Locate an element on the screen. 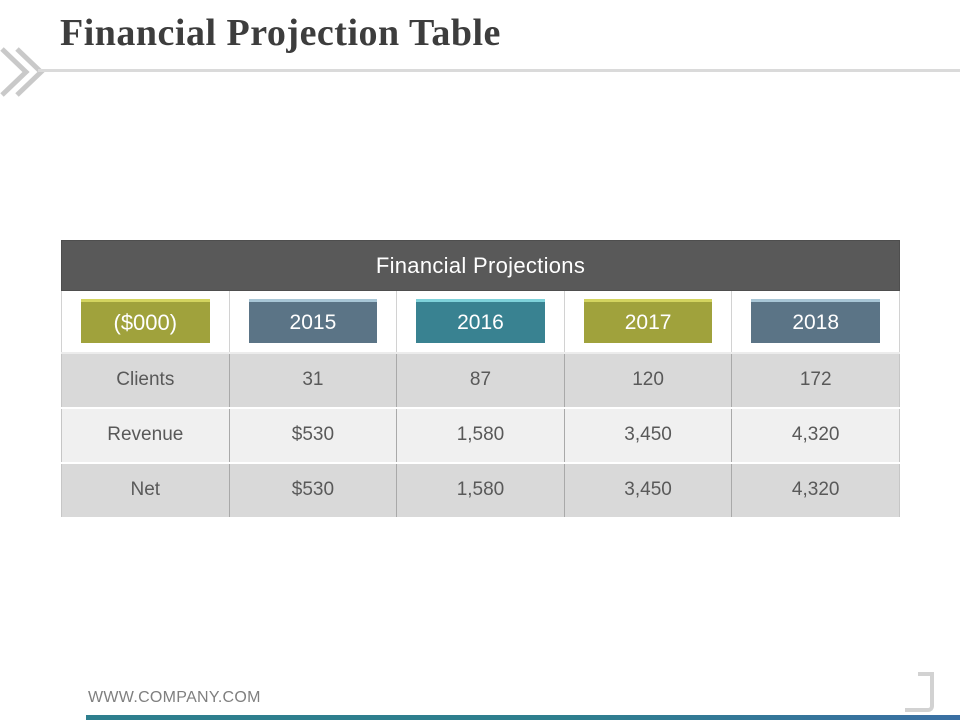 This screenshot has height=720, width=960. table-row-revenue: Revenue $530 1,580 3,450 4,320 is located at coordinates (480, 434).